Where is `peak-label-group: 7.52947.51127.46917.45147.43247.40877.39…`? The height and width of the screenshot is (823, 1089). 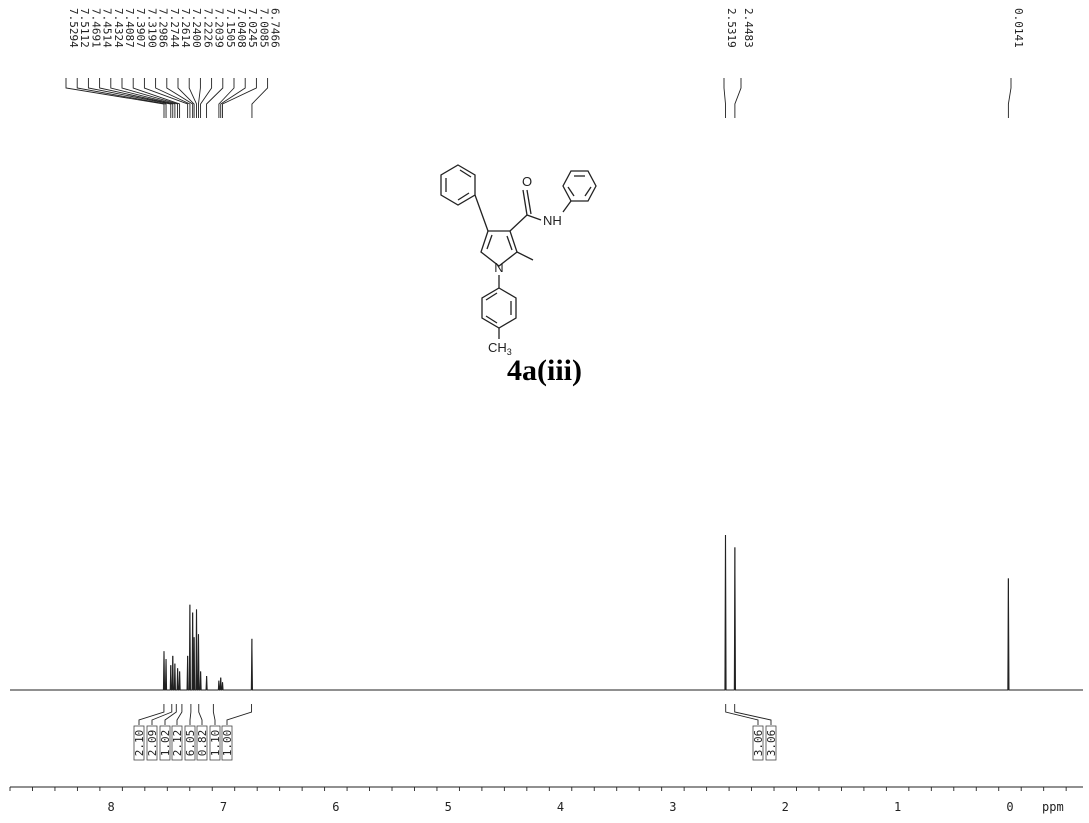 peak-label-group: 7.52947.51127.46917.45147.43247.40877.39… is located at coordinates (545, 63).